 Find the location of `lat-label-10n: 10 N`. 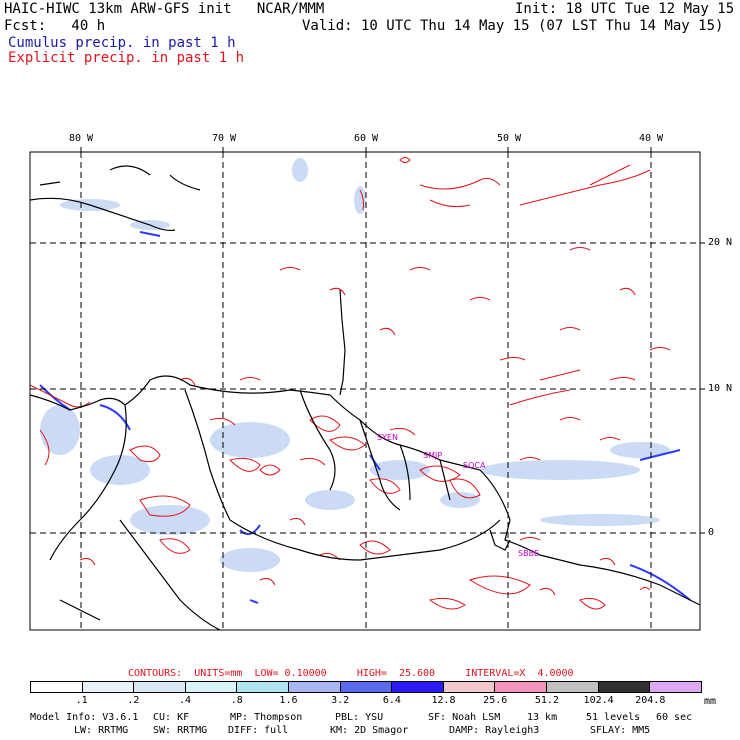

lat-label-10n: 10 N is located at coordinates (720, 388).